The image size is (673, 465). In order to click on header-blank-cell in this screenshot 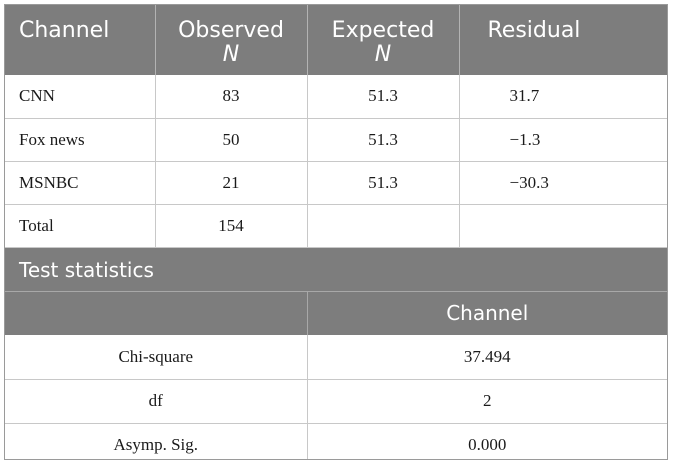, I will do `click(156, 312)`.